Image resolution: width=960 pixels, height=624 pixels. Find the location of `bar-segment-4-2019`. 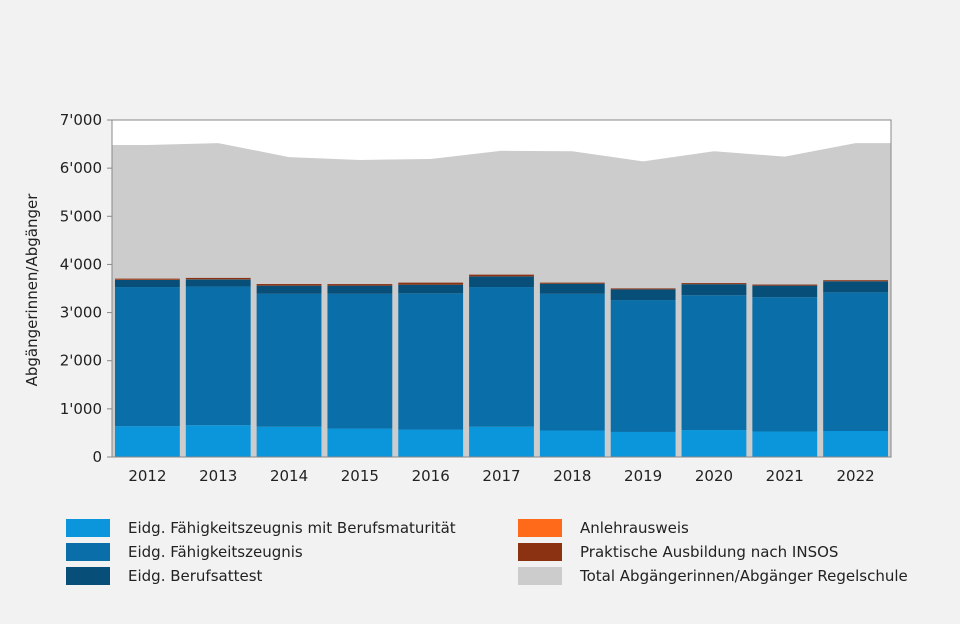

bar-segment-4-2019 is located at coordinates (643, 289).